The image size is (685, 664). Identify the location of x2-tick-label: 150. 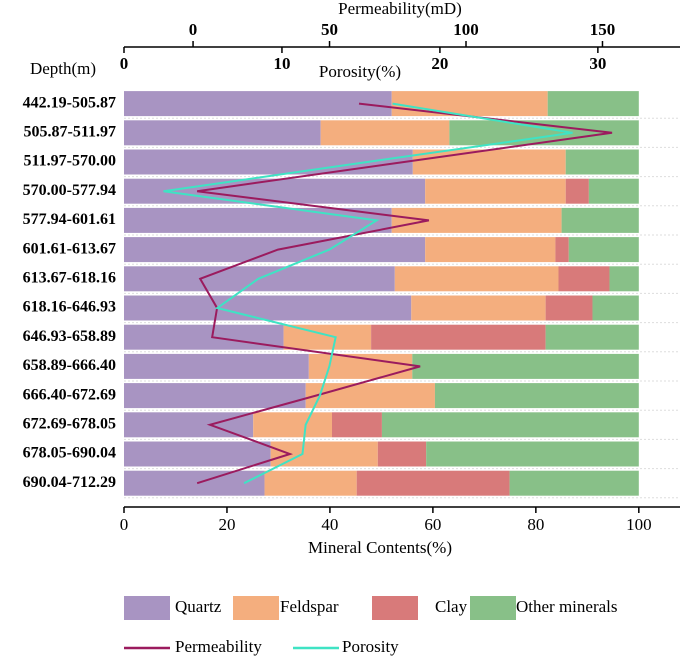
(603, 29).